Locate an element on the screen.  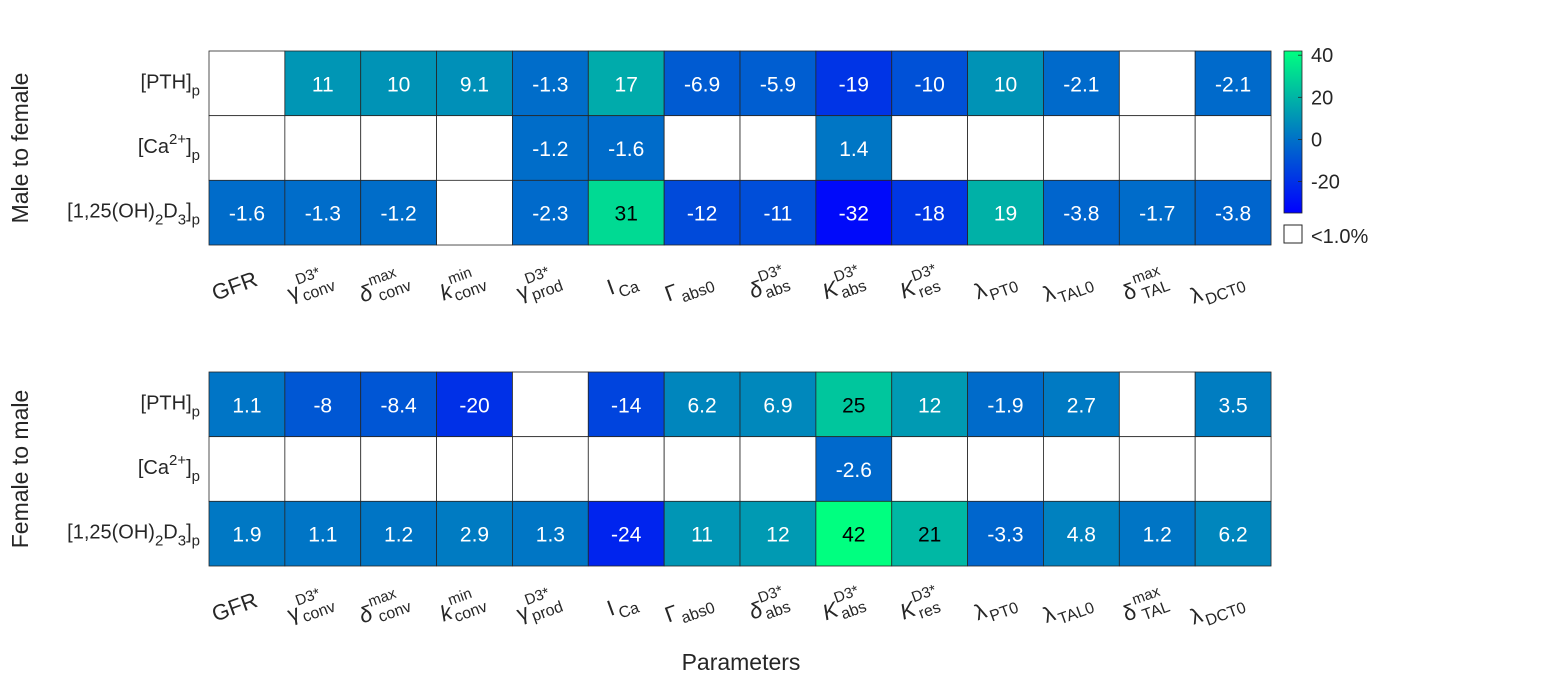
cell-value-label: 19 is located at coordinates (1005, 214).